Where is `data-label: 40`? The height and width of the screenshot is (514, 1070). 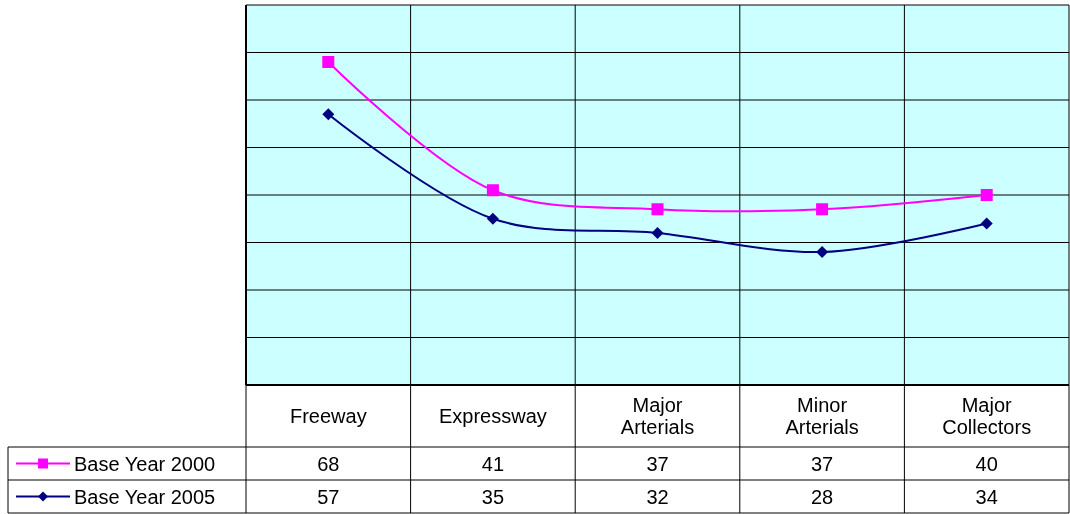
data-label: 40 is located at coordinates (986, 463).